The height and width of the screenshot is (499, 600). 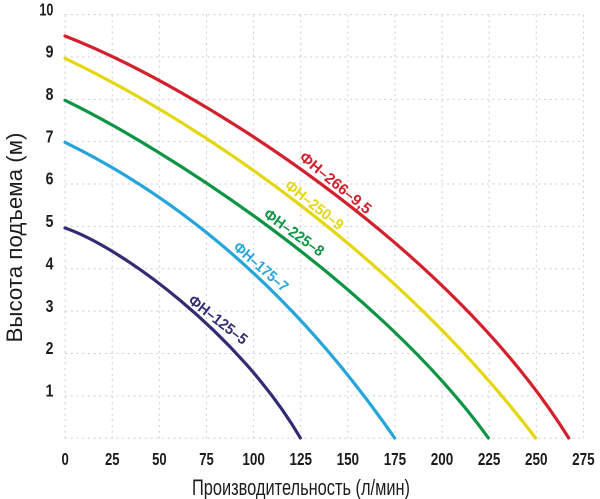 What do you see at coordinates (50, 306) in the screenshot?
I see `svg-text: 3` at bounding box center [50, 306].